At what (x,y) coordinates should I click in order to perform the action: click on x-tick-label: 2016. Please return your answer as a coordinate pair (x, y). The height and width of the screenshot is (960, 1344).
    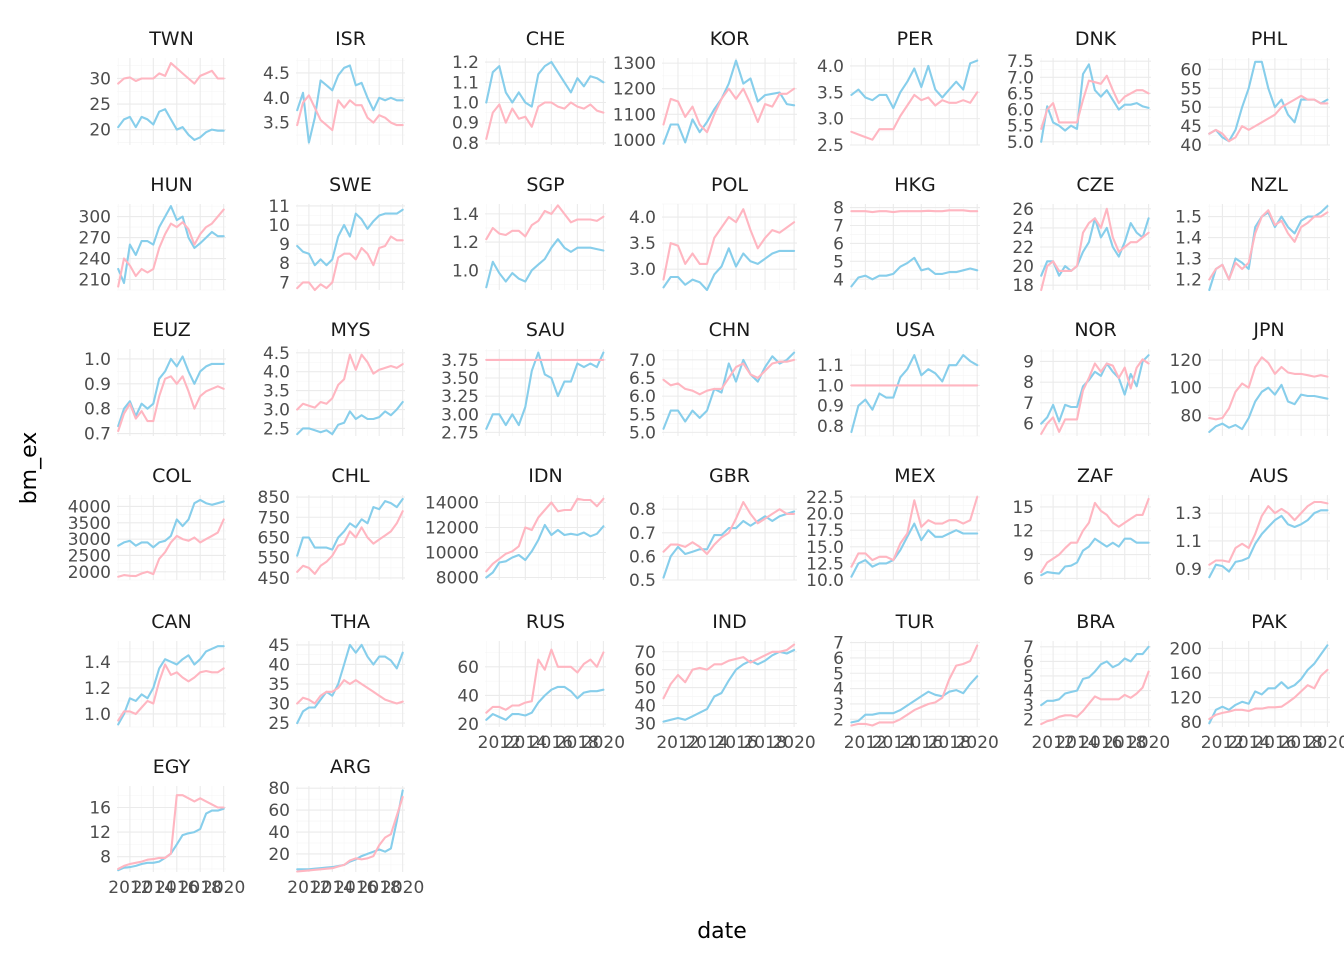
    Looking at the image, I should click on (1100, 743).